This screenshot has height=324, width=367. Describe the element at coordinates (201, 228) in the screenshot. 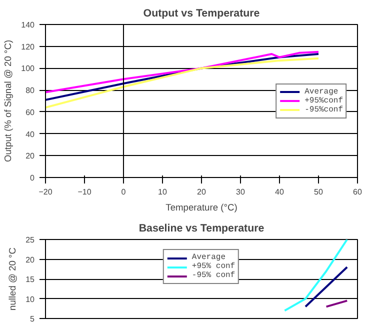

I see `chart-title: Baseline vs Temperature` at that location.